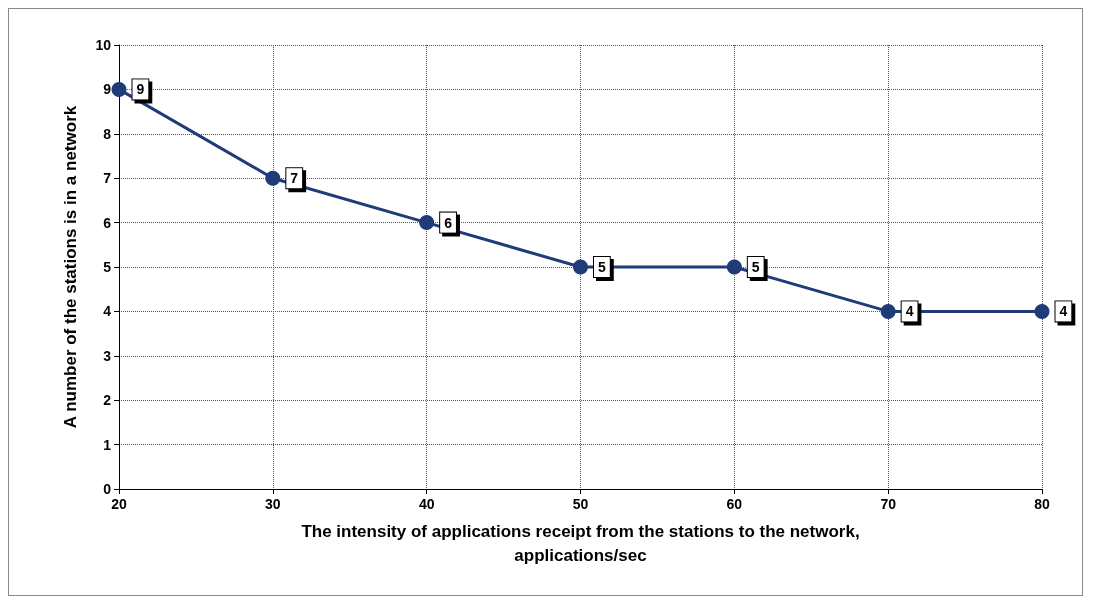 The width and height of the screenshot is (1093, 606). I want to click on y-tick-label: 1, so click(107, 444).